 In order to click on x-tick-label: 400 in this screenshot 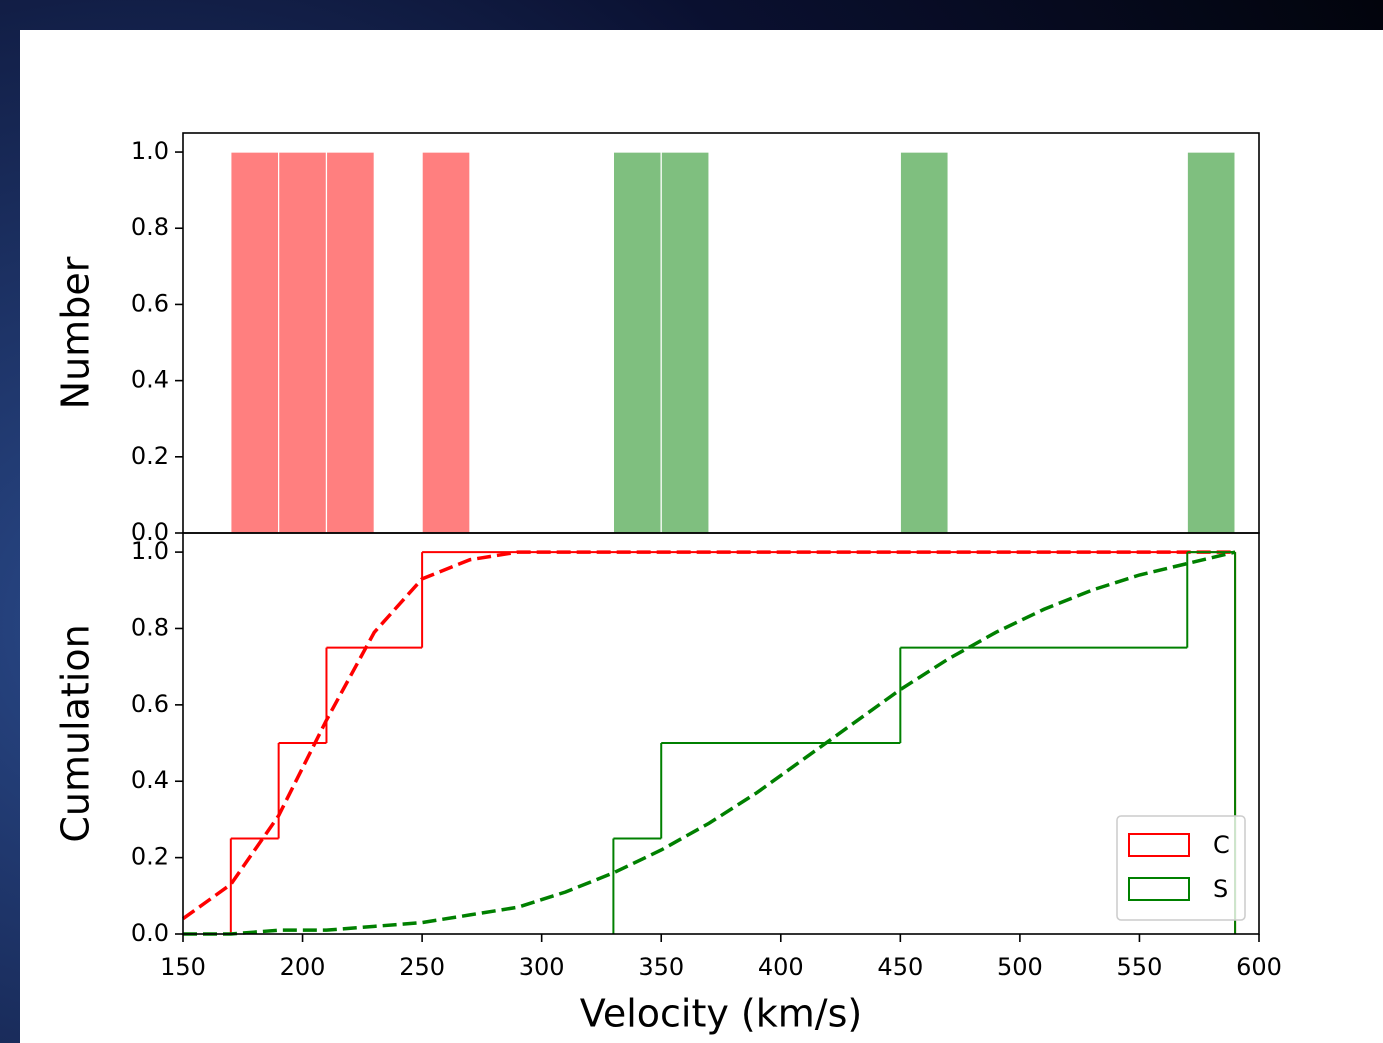, I will do `click(781, 967)`.